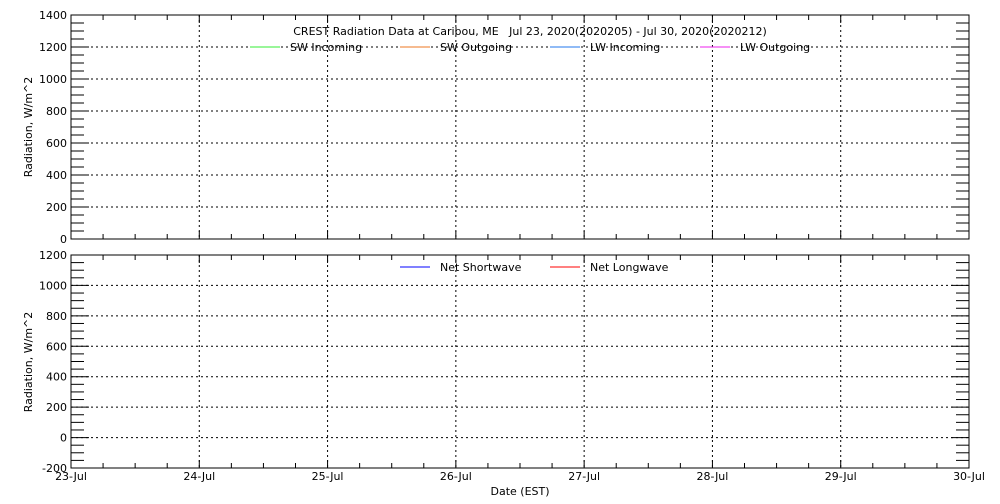  What do you see at coordinates (53, 15) in the screenshot?
I see `y-tick-label: 1400` at bounding box center [53, 15].